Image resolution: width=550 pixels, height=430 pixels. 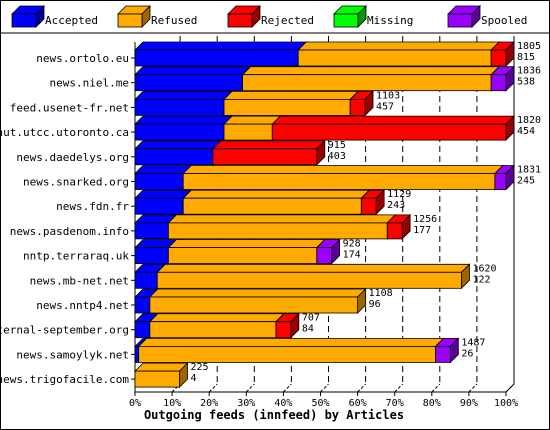 What do you see at coordinates (287, 20) in the screenshot?
I see `legend-label: Rejected` at bounding box center [287, 20].